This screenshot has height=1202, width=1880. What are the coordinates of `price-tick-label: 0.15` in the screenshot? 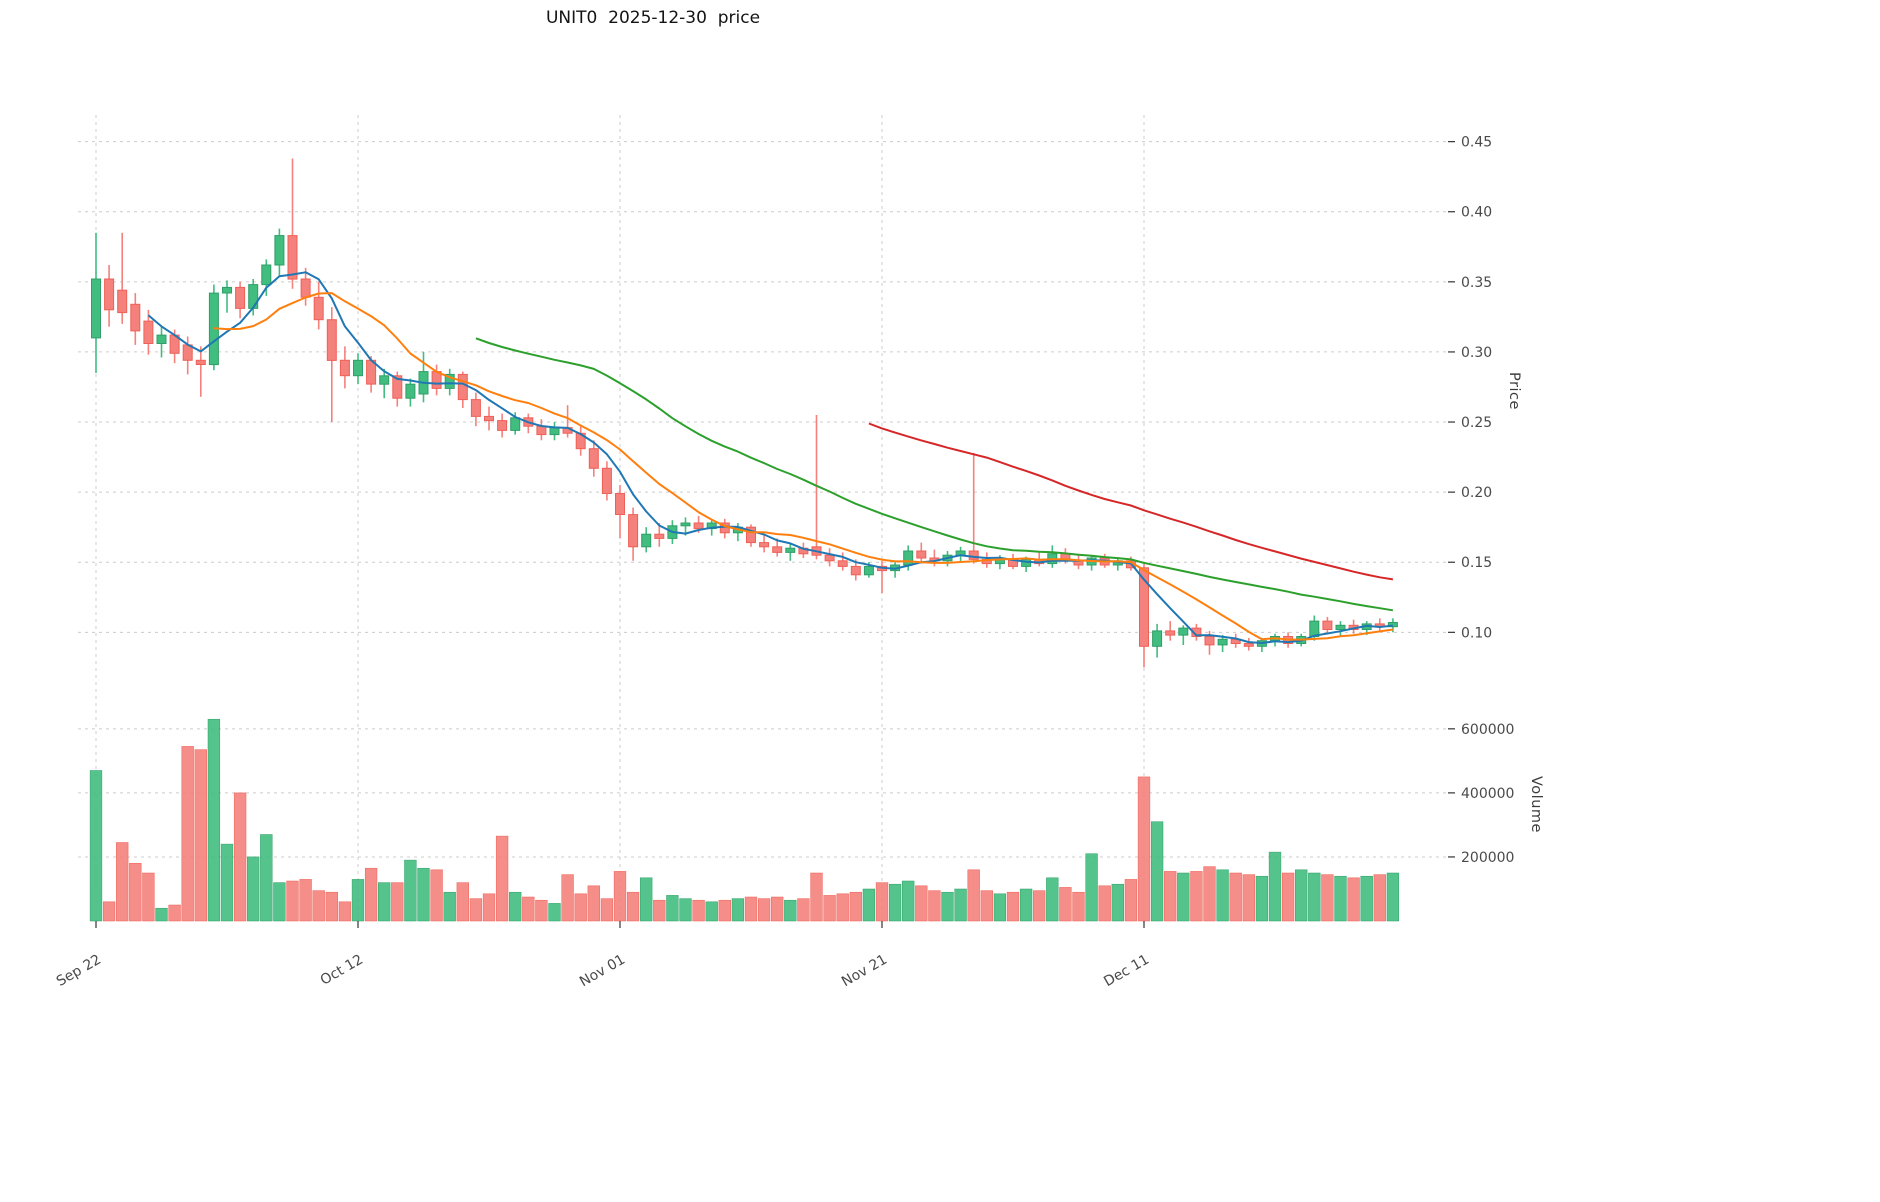 It's located at (1476, 563).